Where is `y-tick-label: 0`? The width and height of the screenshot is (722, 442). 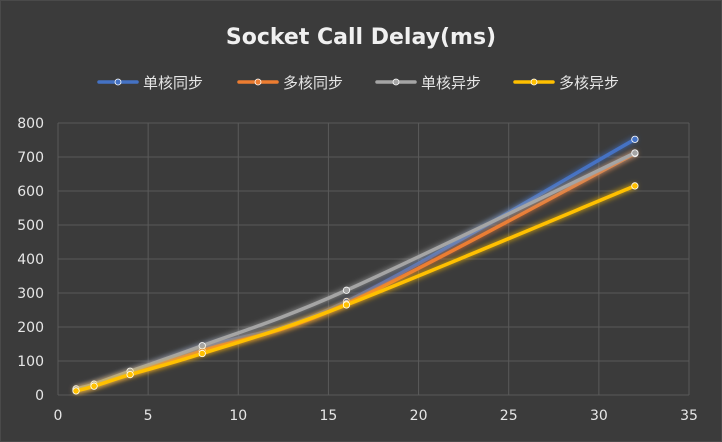
y-tick-label: 0 is located at coordinates (39, 396).